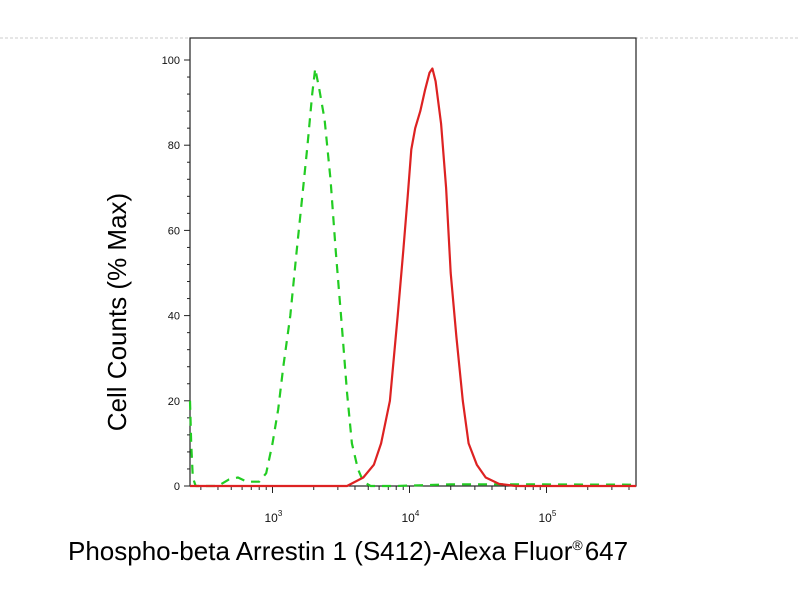 The image size is (800, 600). Describe the element at coordinates (177, 487) in the screenshot. I see `y-tick-label: 0` at that location.